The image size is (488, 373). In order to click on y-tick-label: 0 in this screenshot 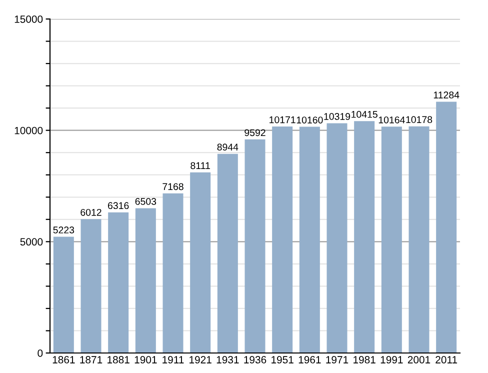, I will do `click(40, 353)`.